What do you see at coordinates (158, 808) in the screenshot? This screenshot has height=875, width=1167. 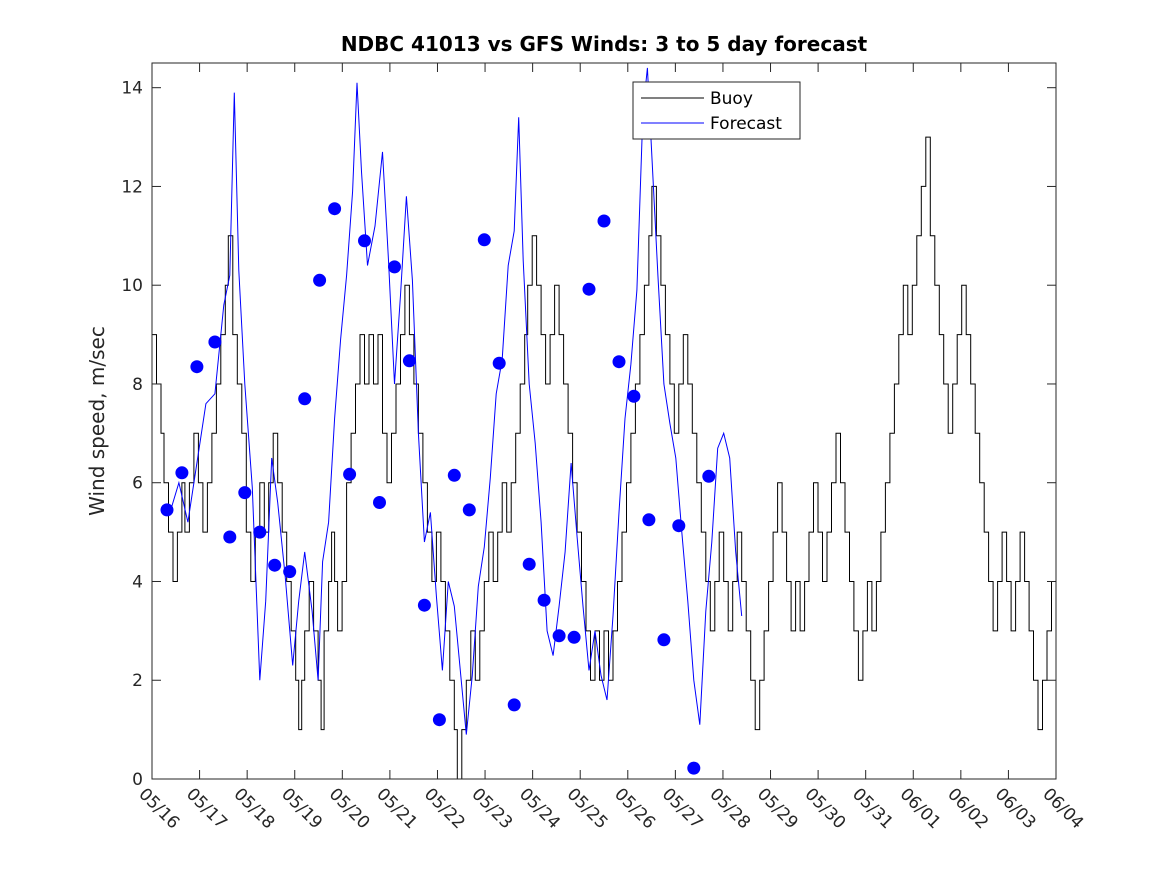 I see `x-tick-label: 05/16` at bounding box center [158, 808].